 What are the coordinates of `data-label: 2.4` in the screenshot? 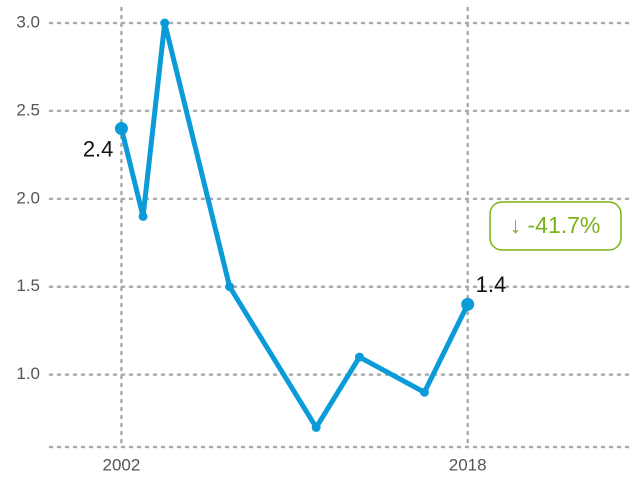 It's located at (98, 148).